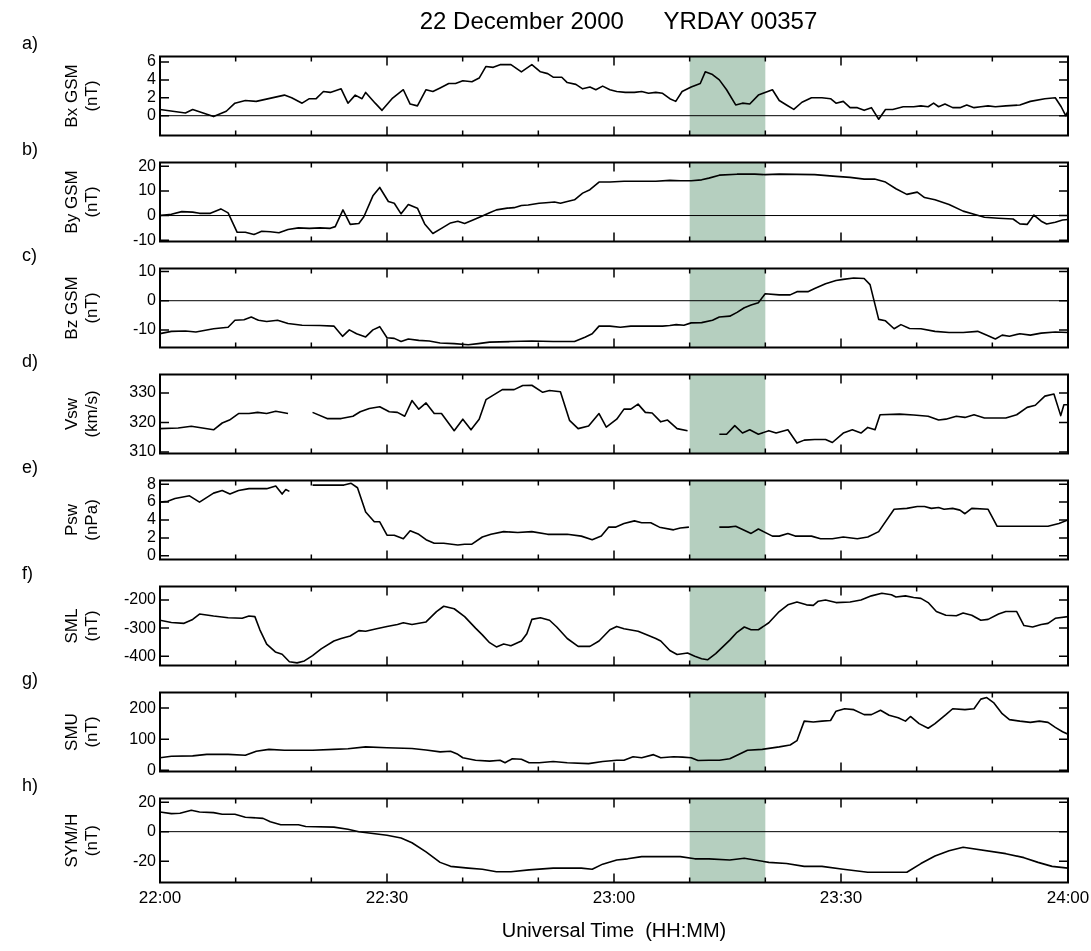  Describe the element at coordinates (614, 929) in the screenshot. I see `x-axis-title: Universal Time (HH:MM)` at that location.